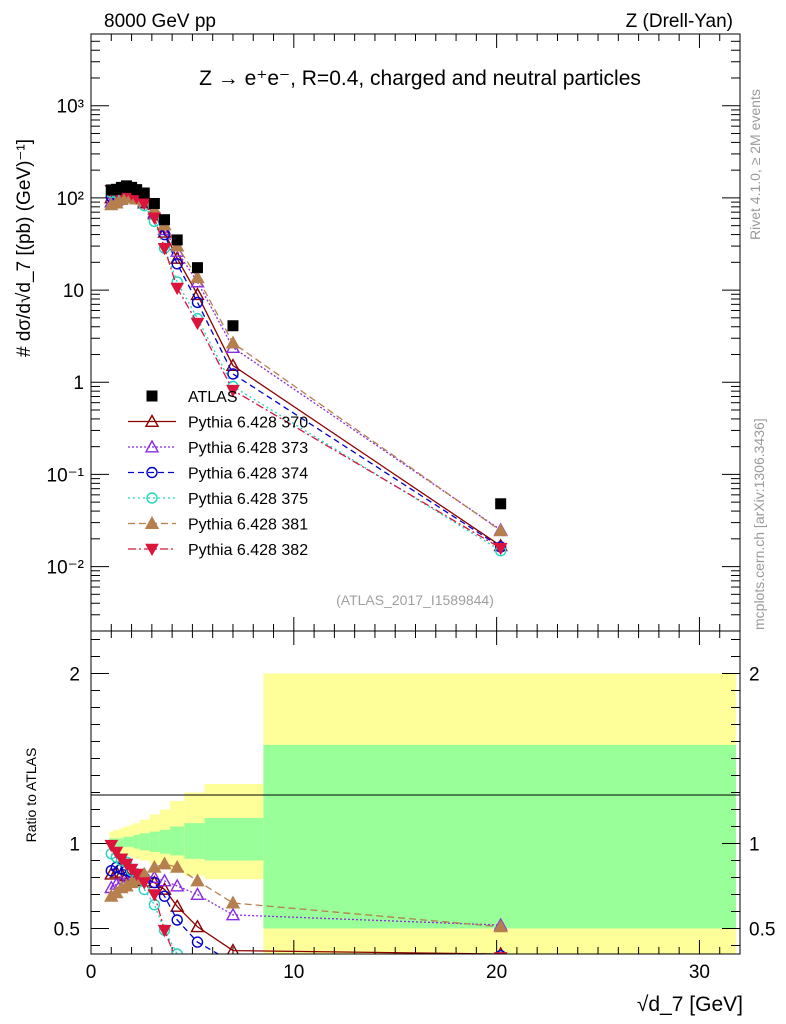 Image resolution: width=786 pixels, height=1024 pixels. What do you see at coordinates (74, 675) in the screenshot?
I see `ratio-tick-label: 2` at bounding box center [74, 675].